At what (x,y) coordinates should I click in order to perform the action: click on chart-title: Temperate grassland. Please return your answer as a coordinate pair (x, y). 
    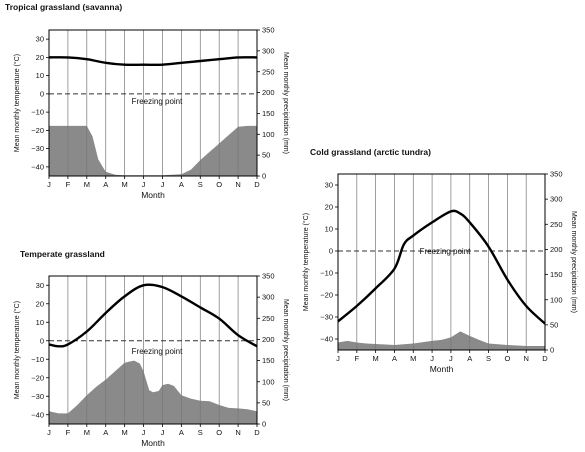
    Looking at the image, I should click on (62, 254).